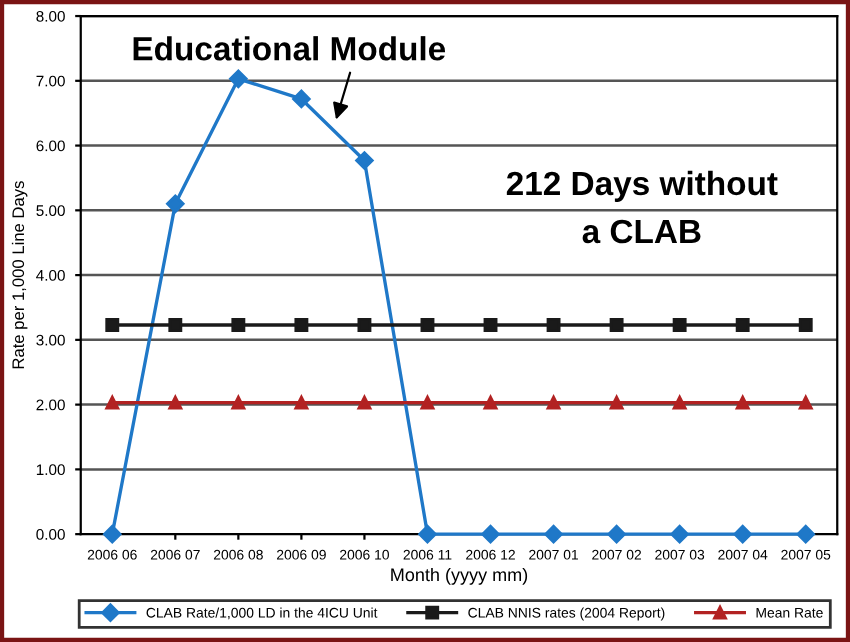 The height and width of the screenshot is (642, 850). I want to click on y-axis-title: Rate per 1,000 Line Days, so click(19, 275).